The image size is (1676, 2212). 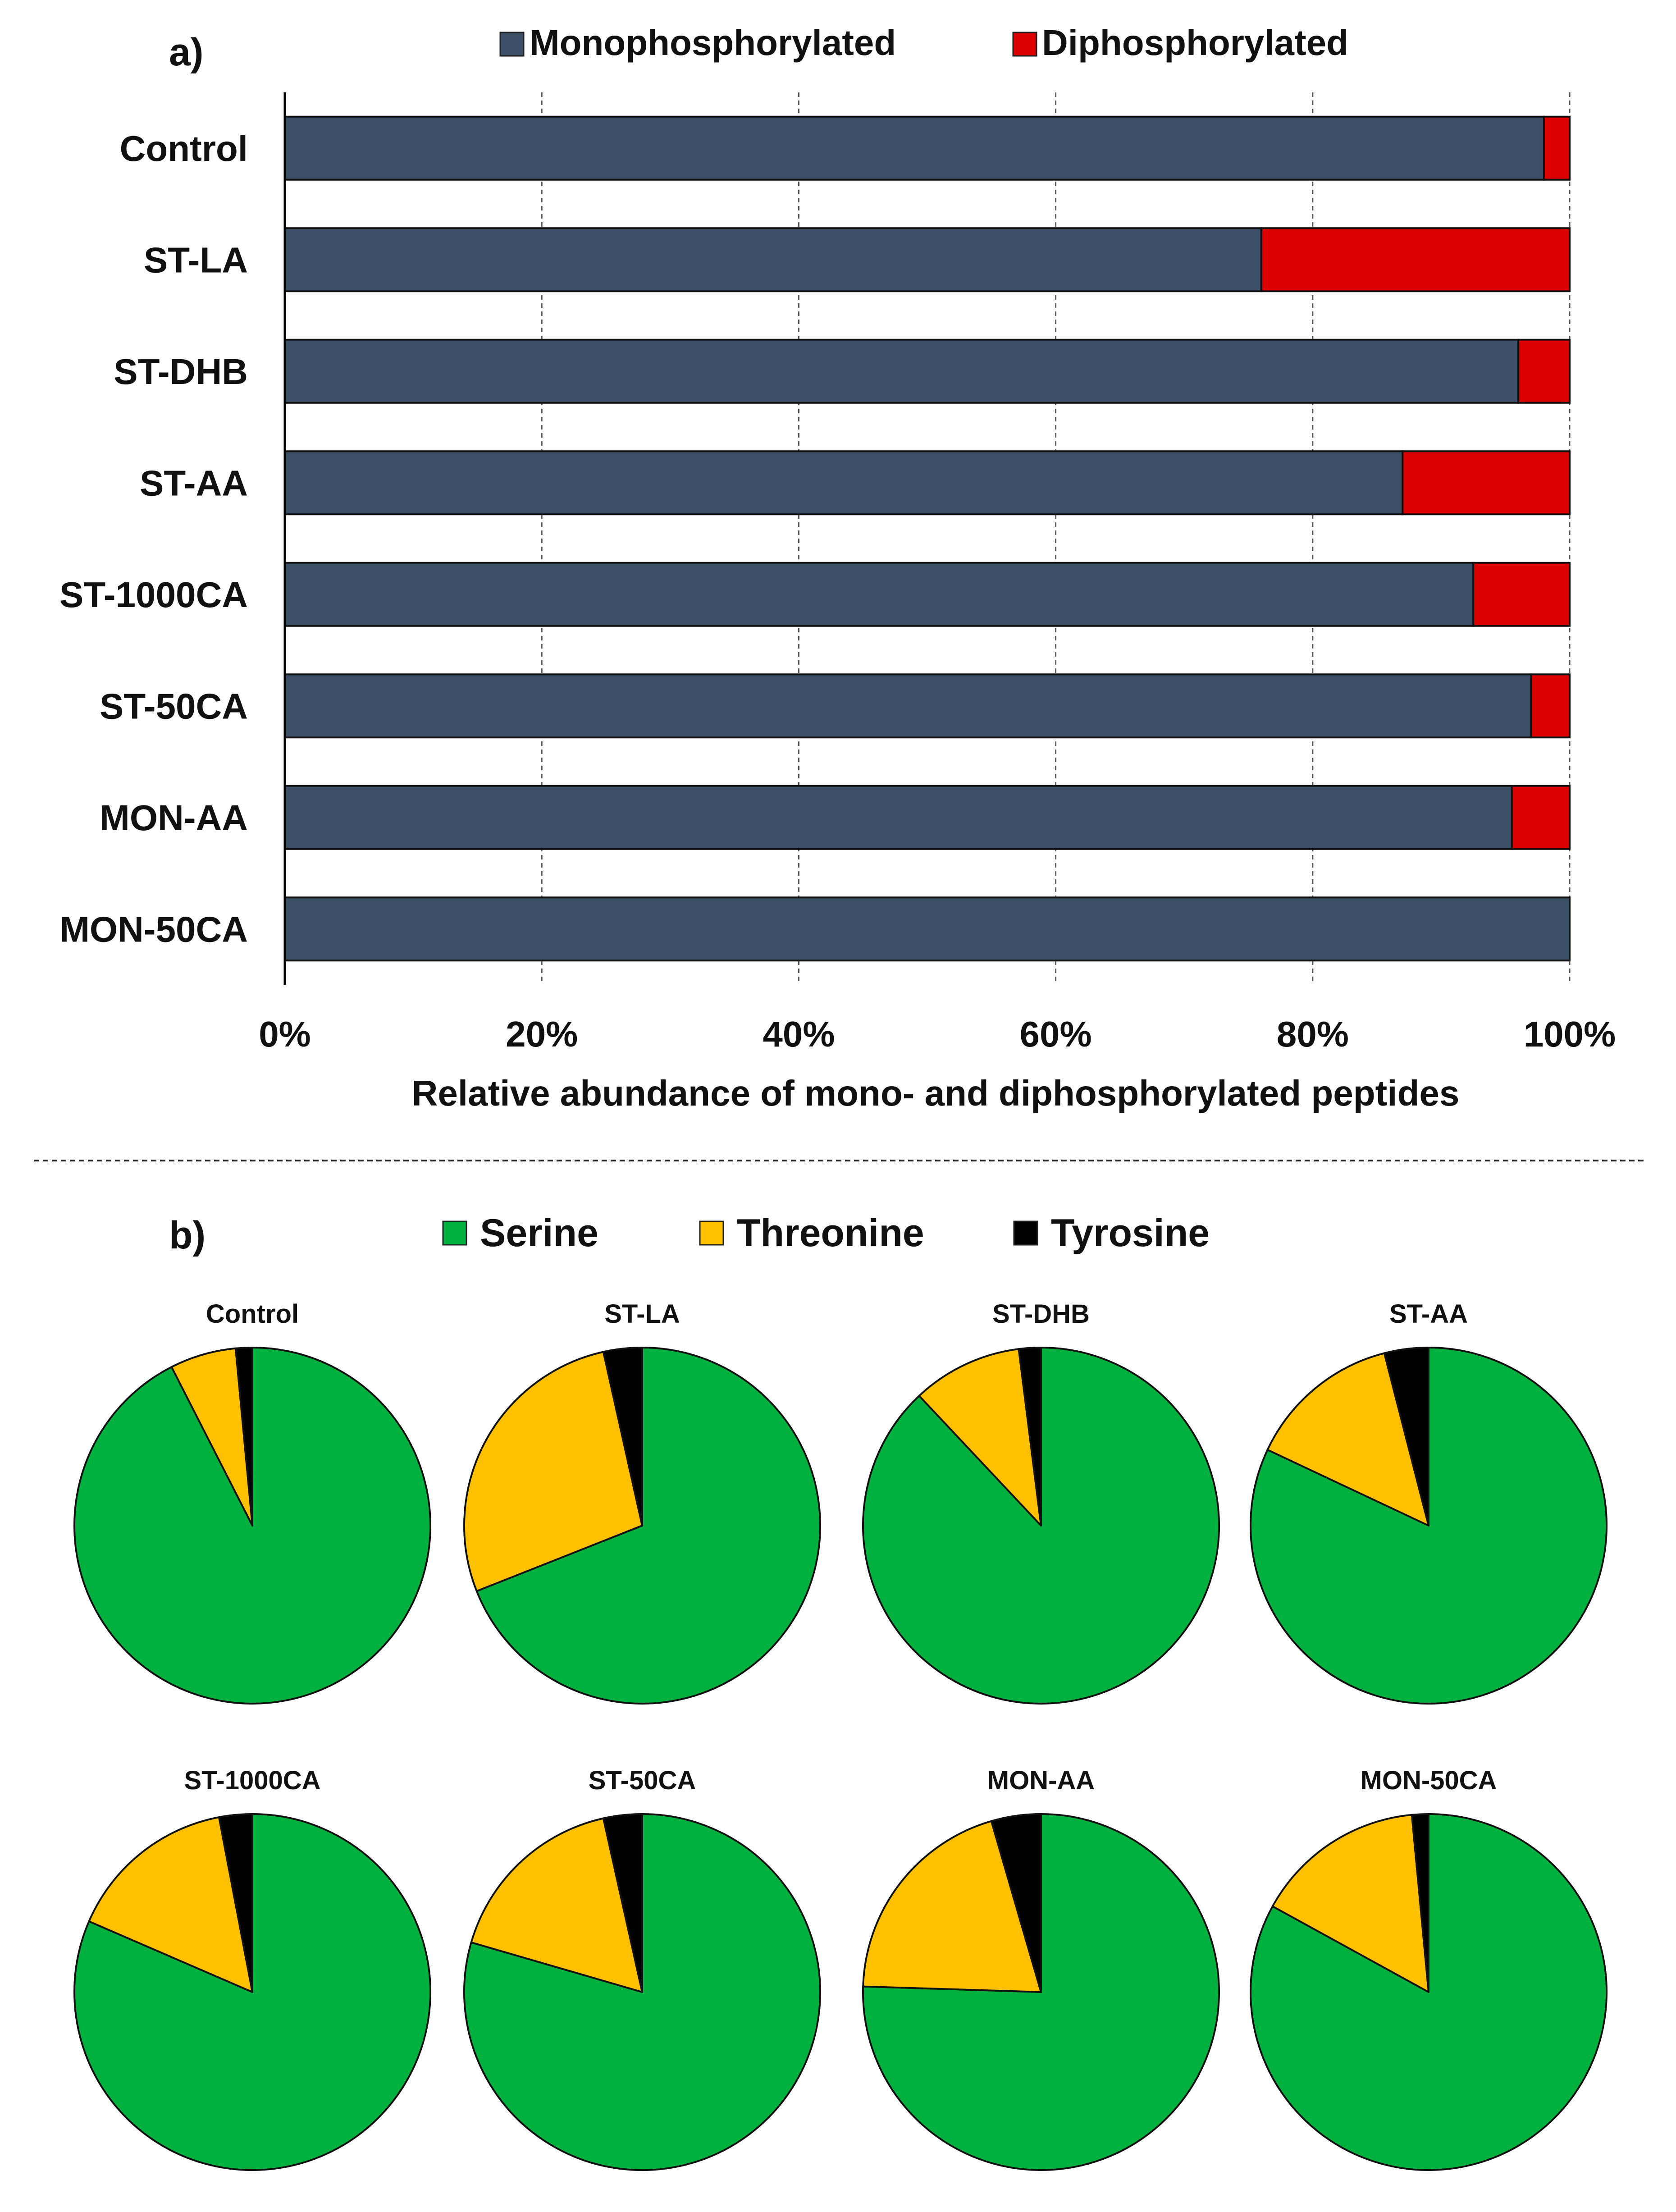 What do you see at coordinates (170, 1904) in the screenshot?
I see `pie-slice-st-1000ca-threonine` at bounding box center [170, 1904].